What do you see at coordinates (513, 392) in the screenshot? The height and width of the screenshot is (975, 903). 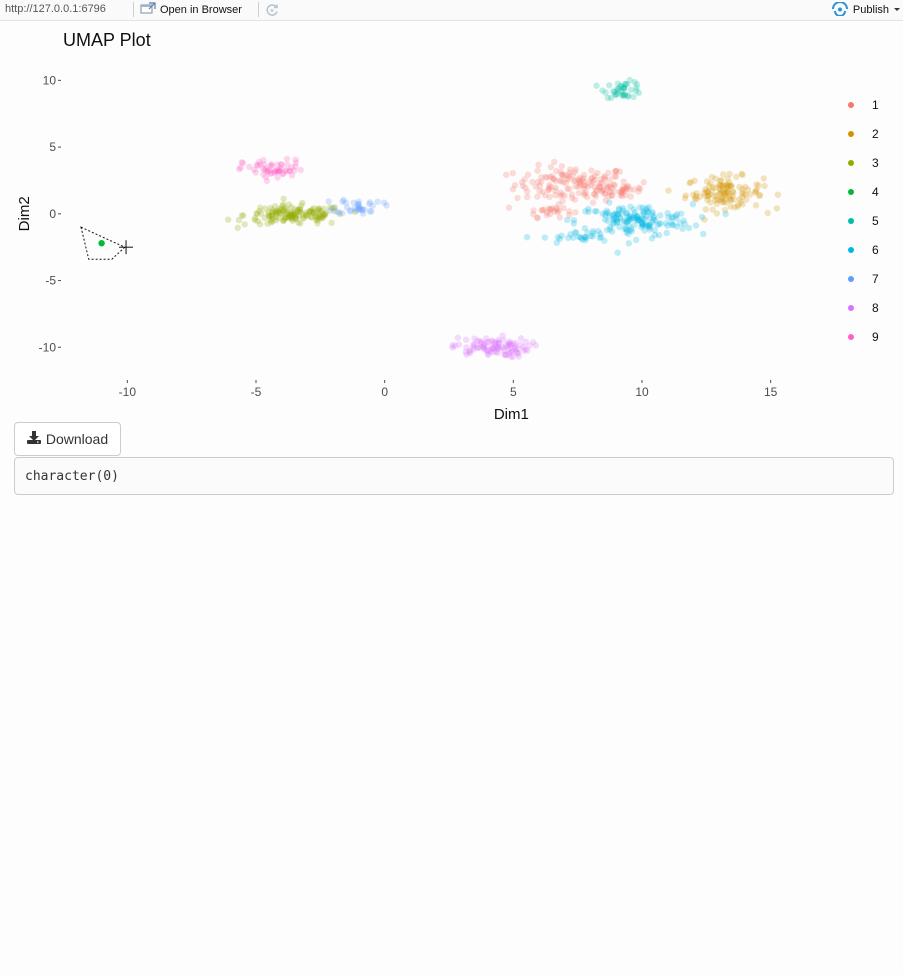 I see `x-tick-label: 5` at bounding box center [513, 392].